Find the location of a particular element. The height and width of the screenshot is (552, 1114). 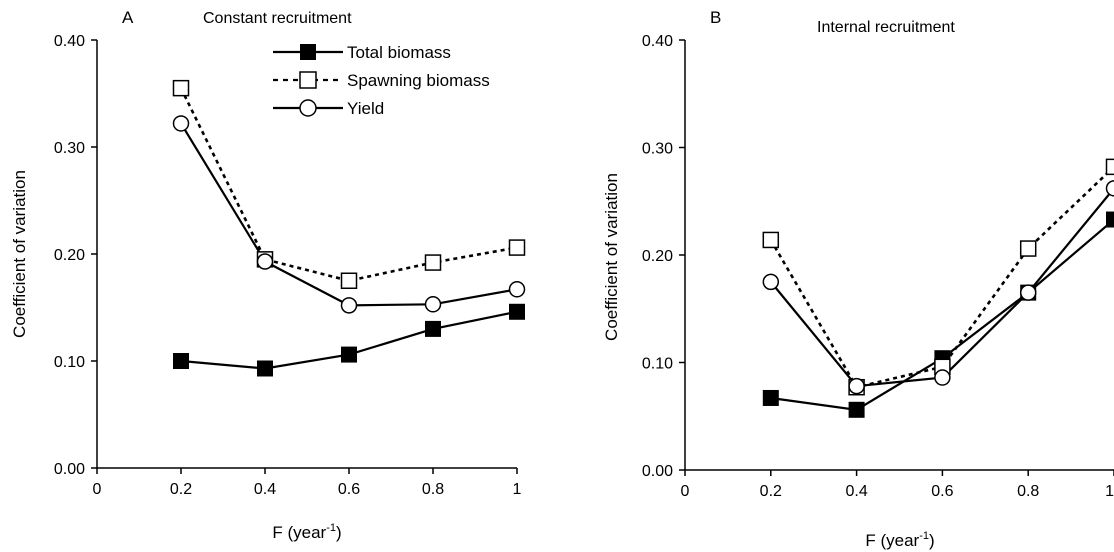

panel-a-y-tick-label: 0.30 is located at coordinates (69, 148).